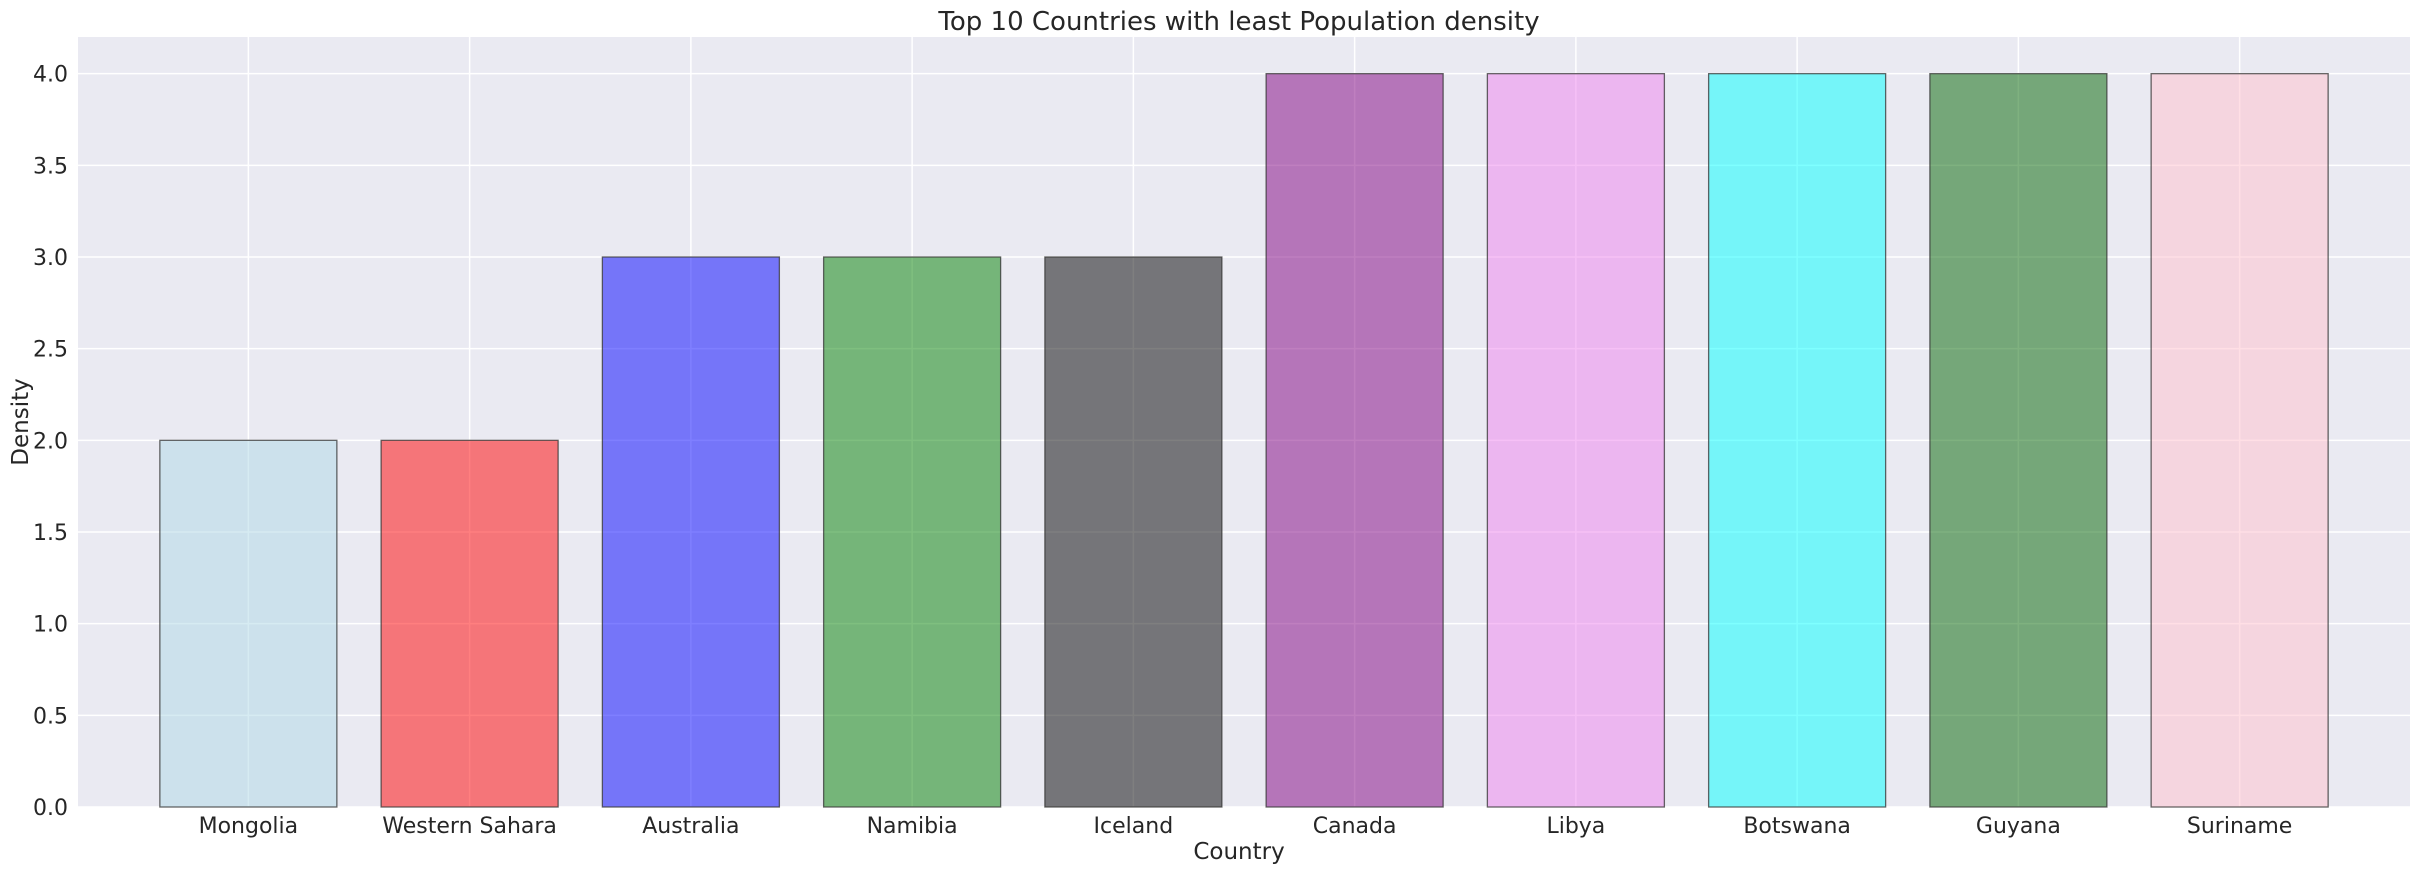 The image size is (2411, 872). I want to click on x-tick-label: Mongolia, so click(249, 826).